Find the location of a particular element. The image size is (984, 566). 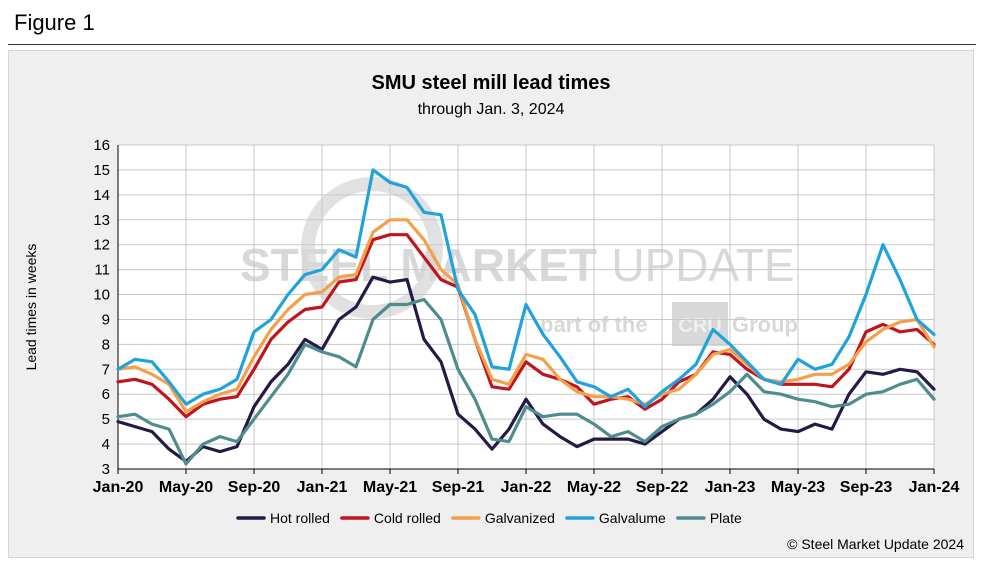

x-tick-label: May-23 is located at coordinates (798, 487).